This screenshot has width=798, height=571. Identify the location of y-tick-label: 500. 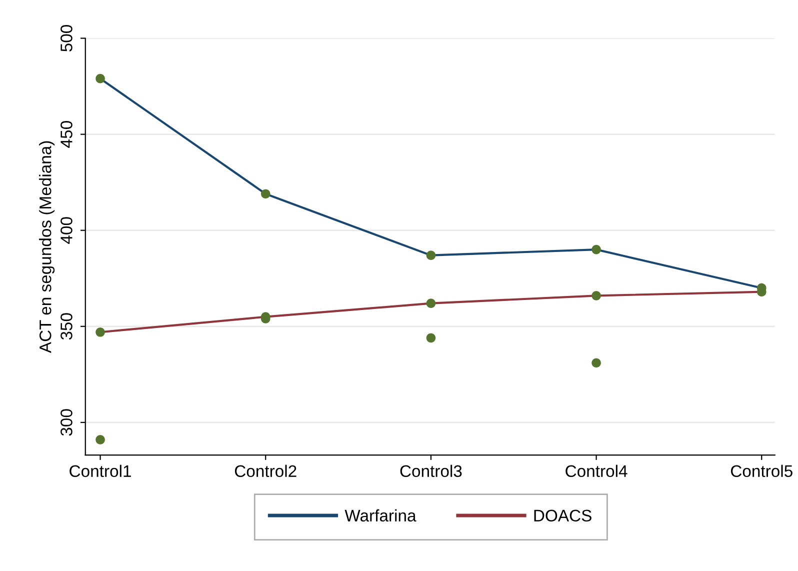
(66, 38).